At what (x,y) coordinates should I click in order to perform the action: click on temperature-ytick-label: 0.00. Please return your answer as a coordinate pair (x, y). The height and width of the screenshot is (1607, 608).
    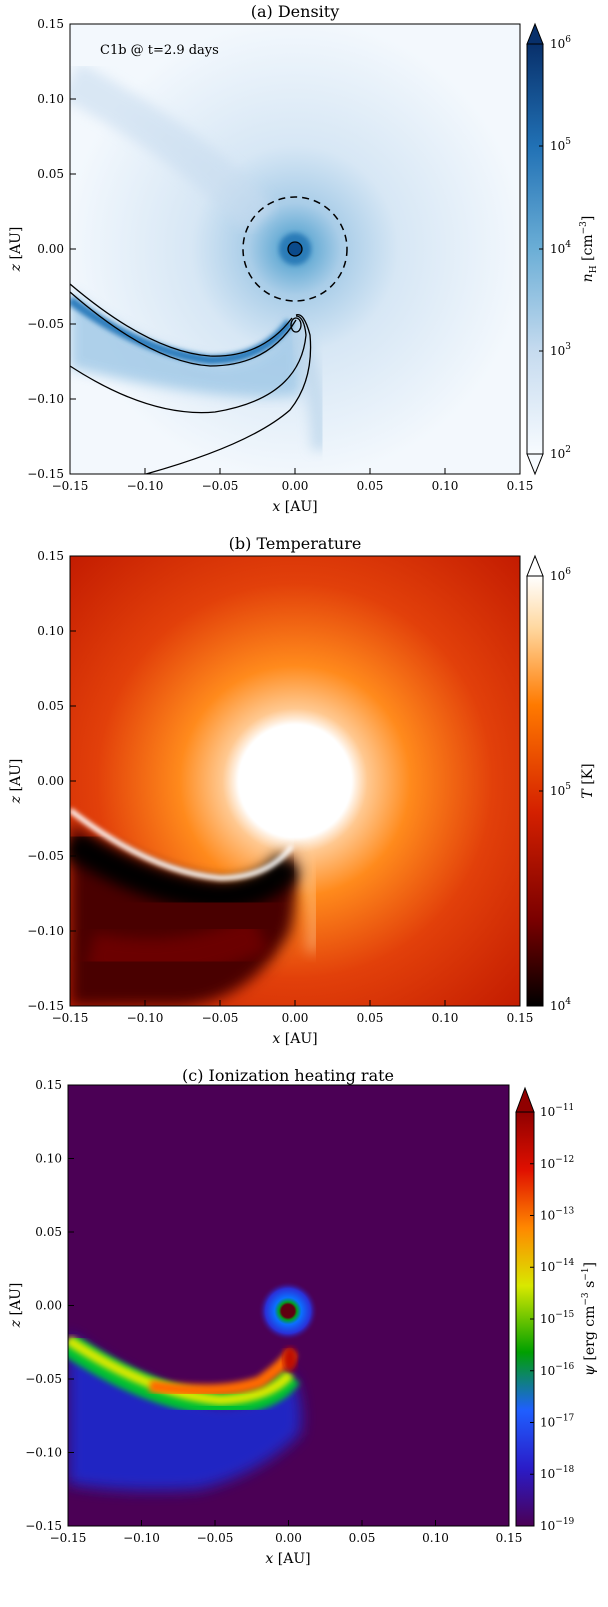
    Looking at the image, I should click on (50, 781).